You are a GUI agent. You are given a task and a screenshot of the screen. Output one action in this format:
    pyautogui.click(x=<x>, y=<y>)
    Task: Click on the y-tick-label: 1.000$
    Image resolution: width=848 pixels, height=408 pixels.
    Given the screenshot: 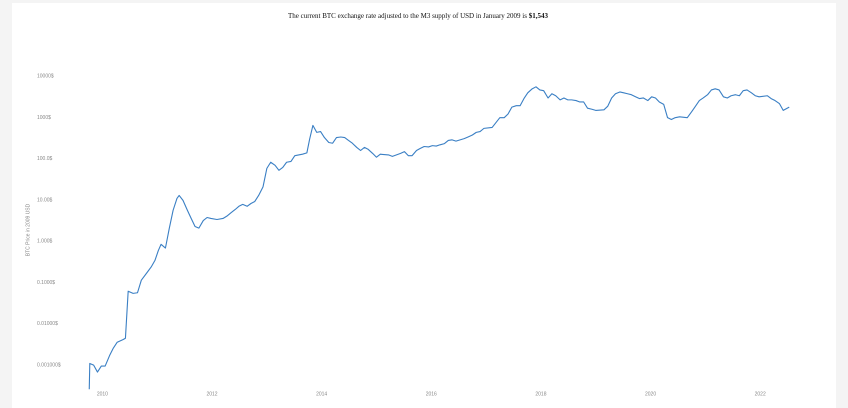 What is the action you would take?
    pyautogui.click(x=45, y=242)
    